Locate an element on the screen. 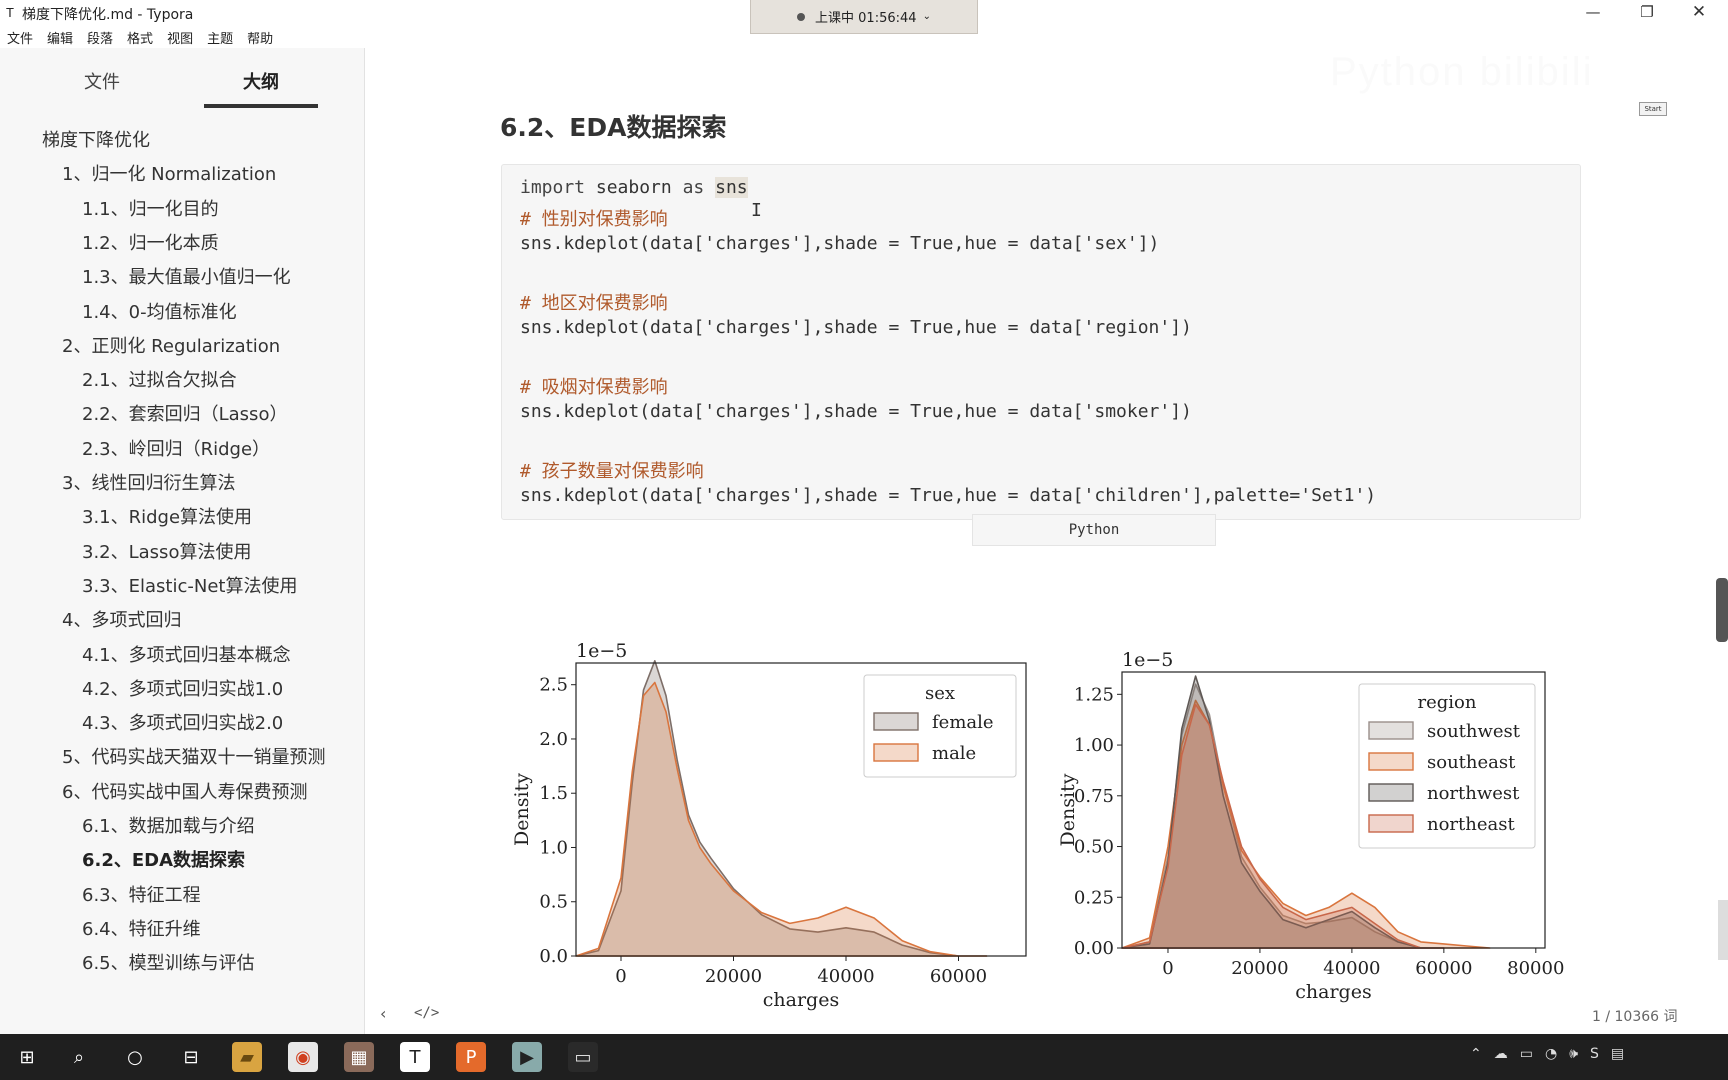 This screenshot has height=1080, width=1728. menu-file: 文件 is located at coordinates (20, 39).